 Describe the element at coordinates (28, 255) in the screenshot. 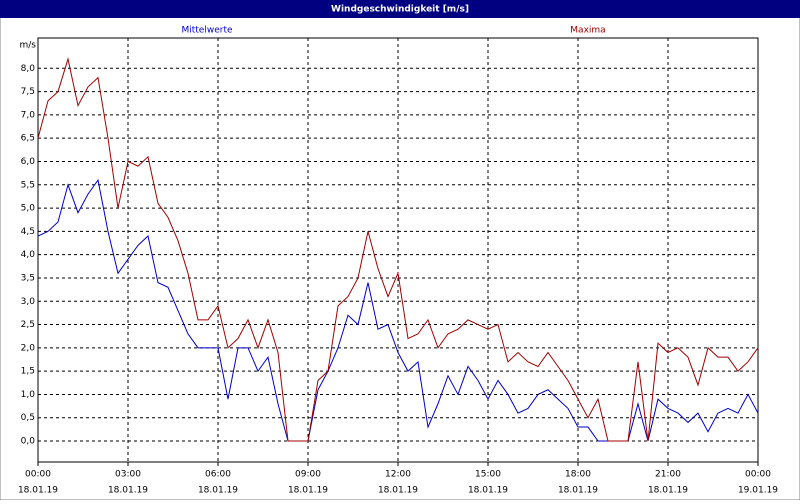

I see `y-tick-label: 4,0` at that location.